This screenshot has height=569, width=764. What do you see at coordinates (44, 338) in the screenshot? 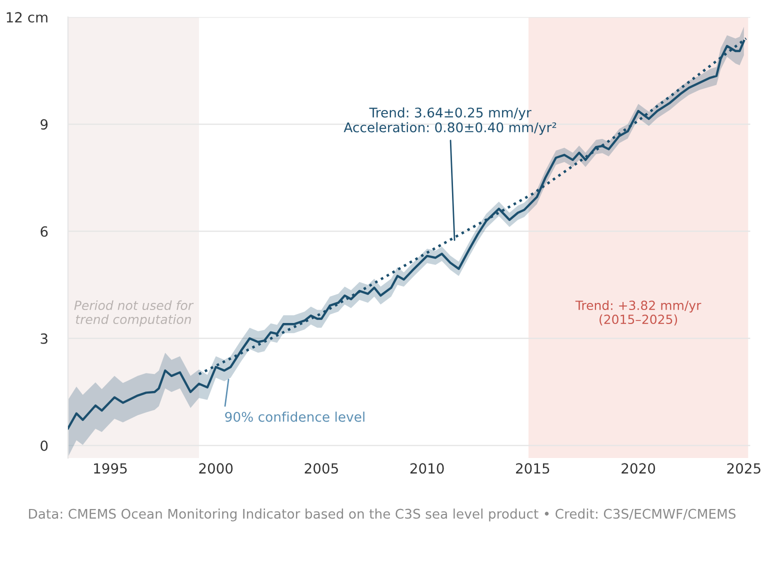
I see `y-tick-label: 3` at bounding box center [44, 338].